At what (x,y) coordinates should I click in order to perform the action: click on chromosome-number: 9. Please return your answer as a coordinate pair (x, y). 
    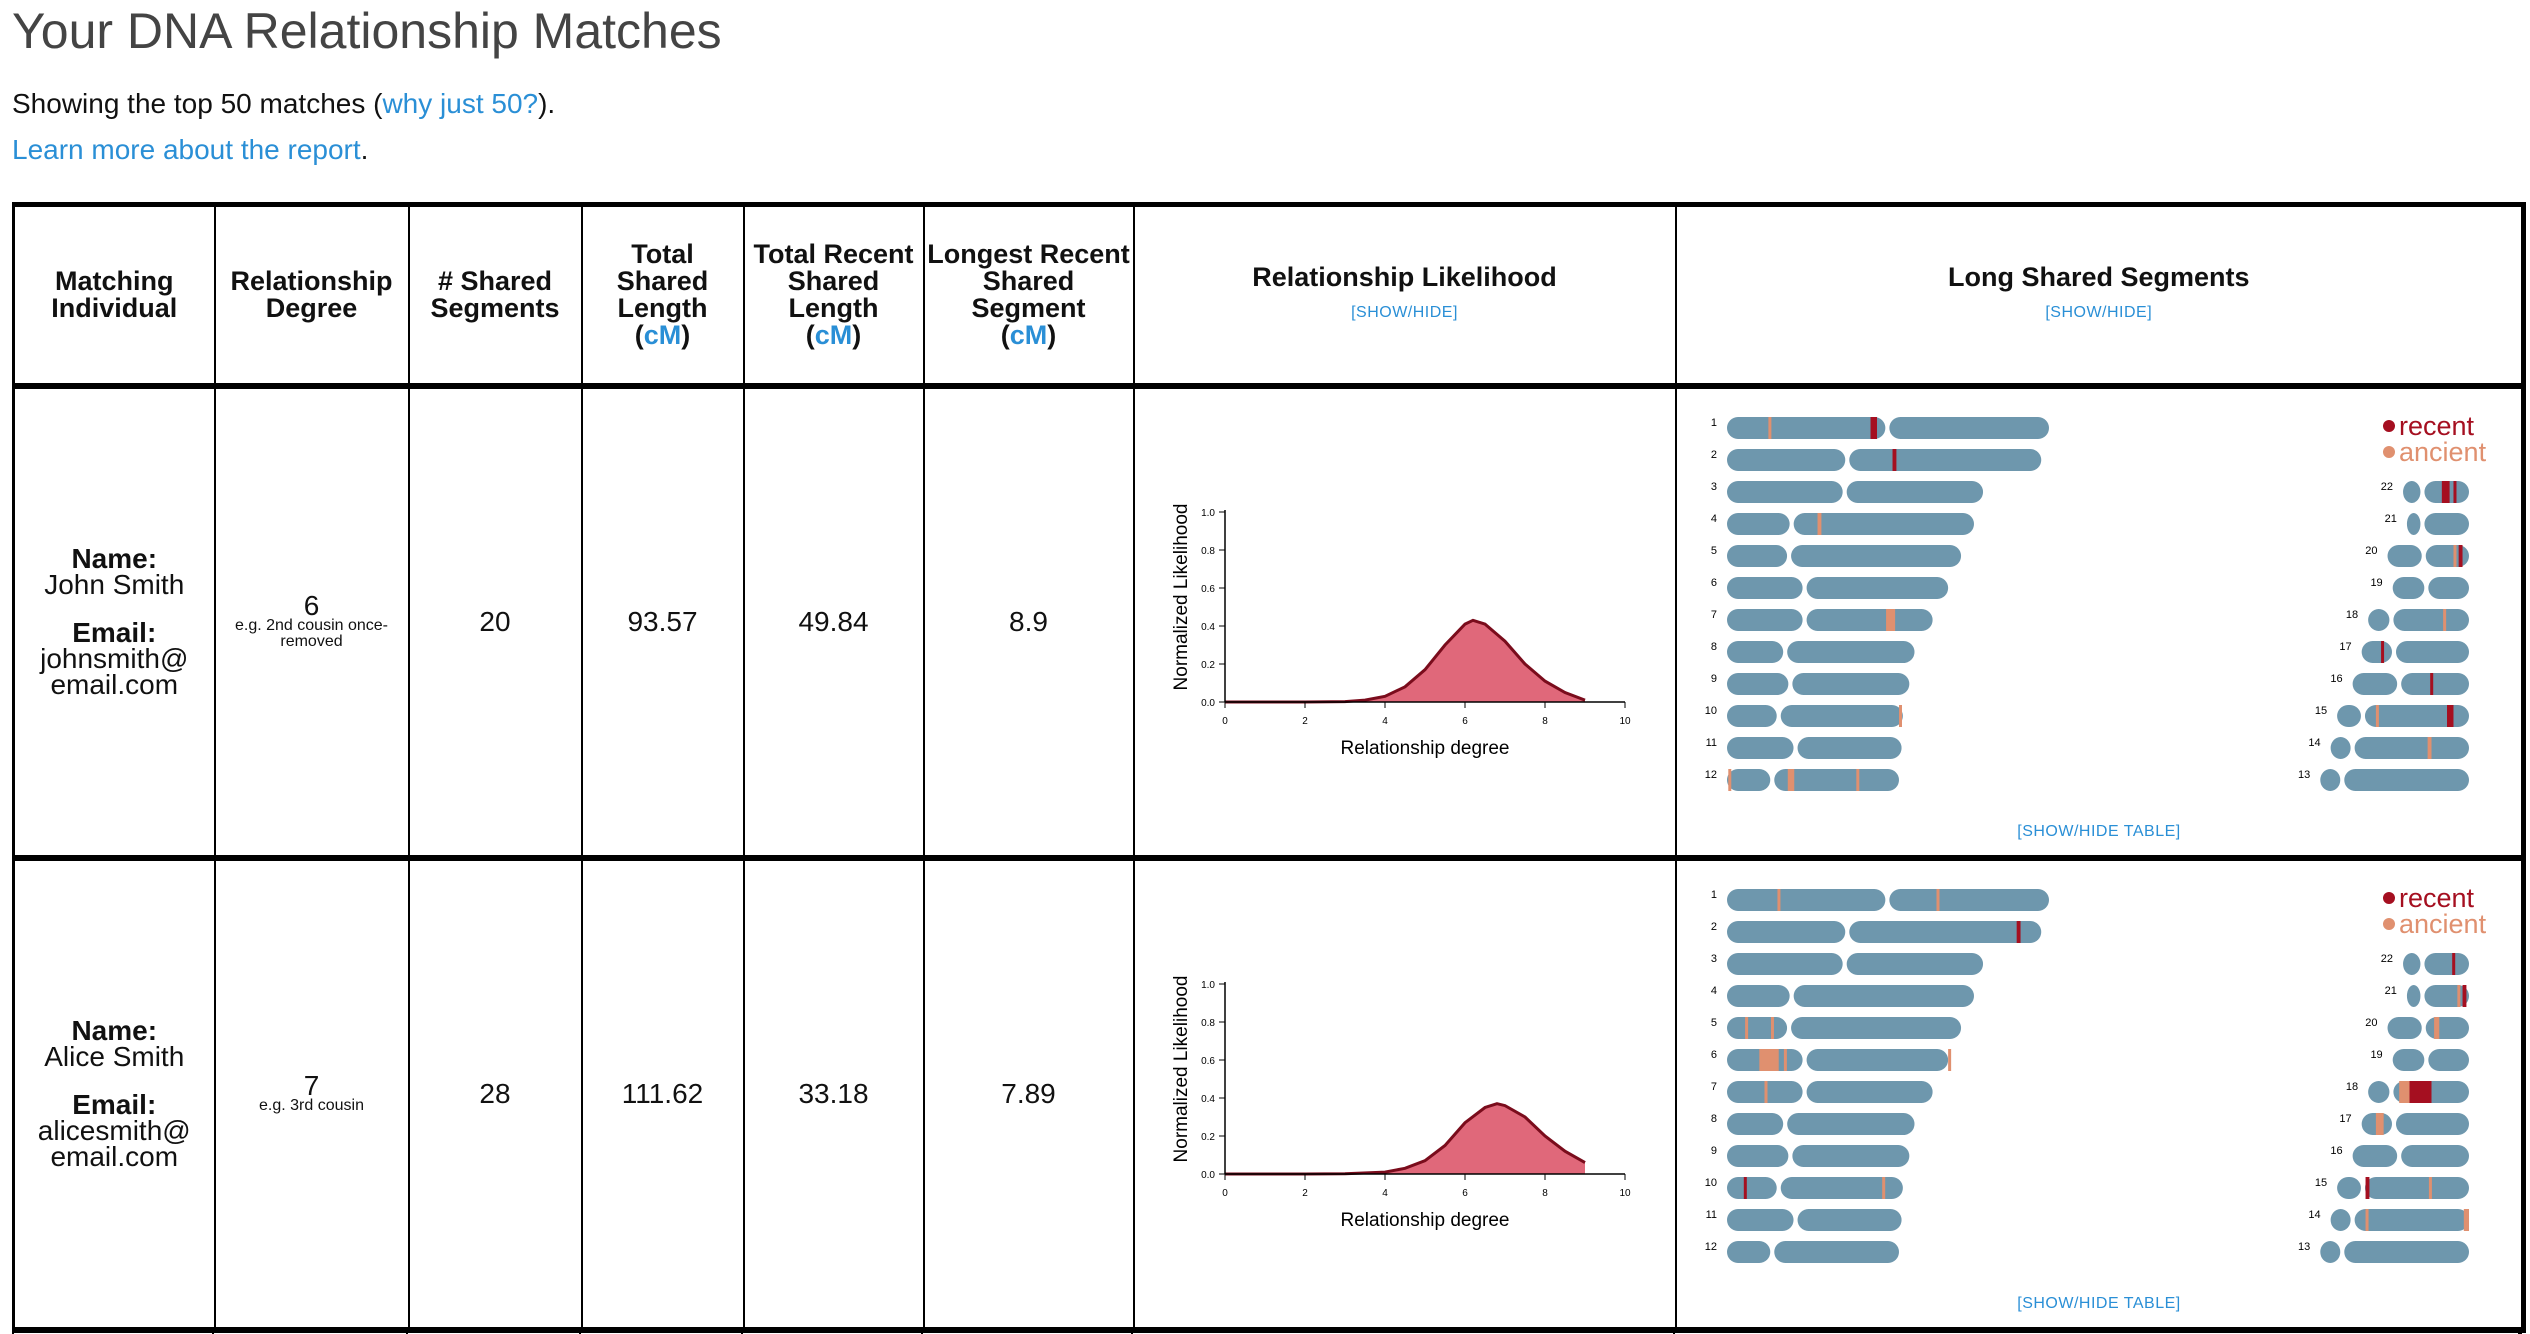
    Looking at the image, I should click on (1714, 1151).